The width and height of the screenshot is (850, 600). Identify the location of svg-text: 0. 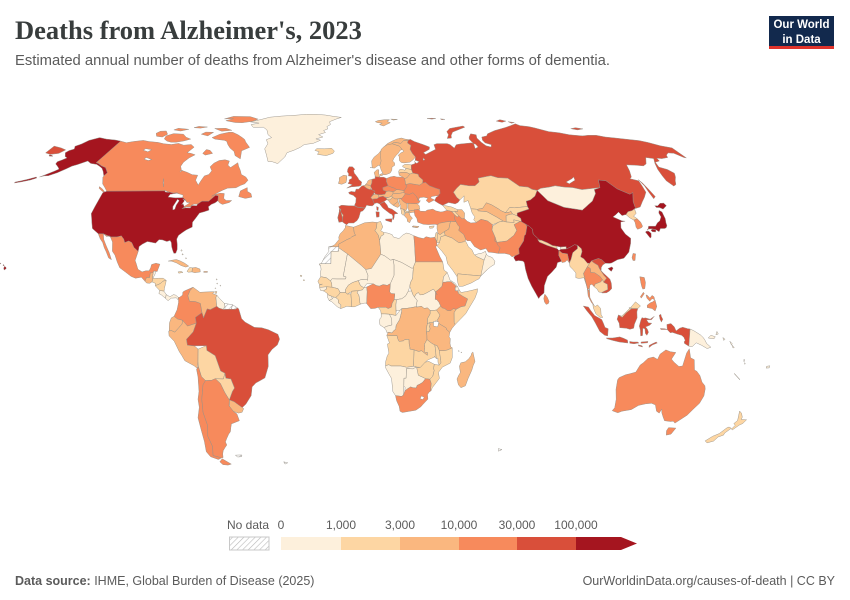
(281, 525).